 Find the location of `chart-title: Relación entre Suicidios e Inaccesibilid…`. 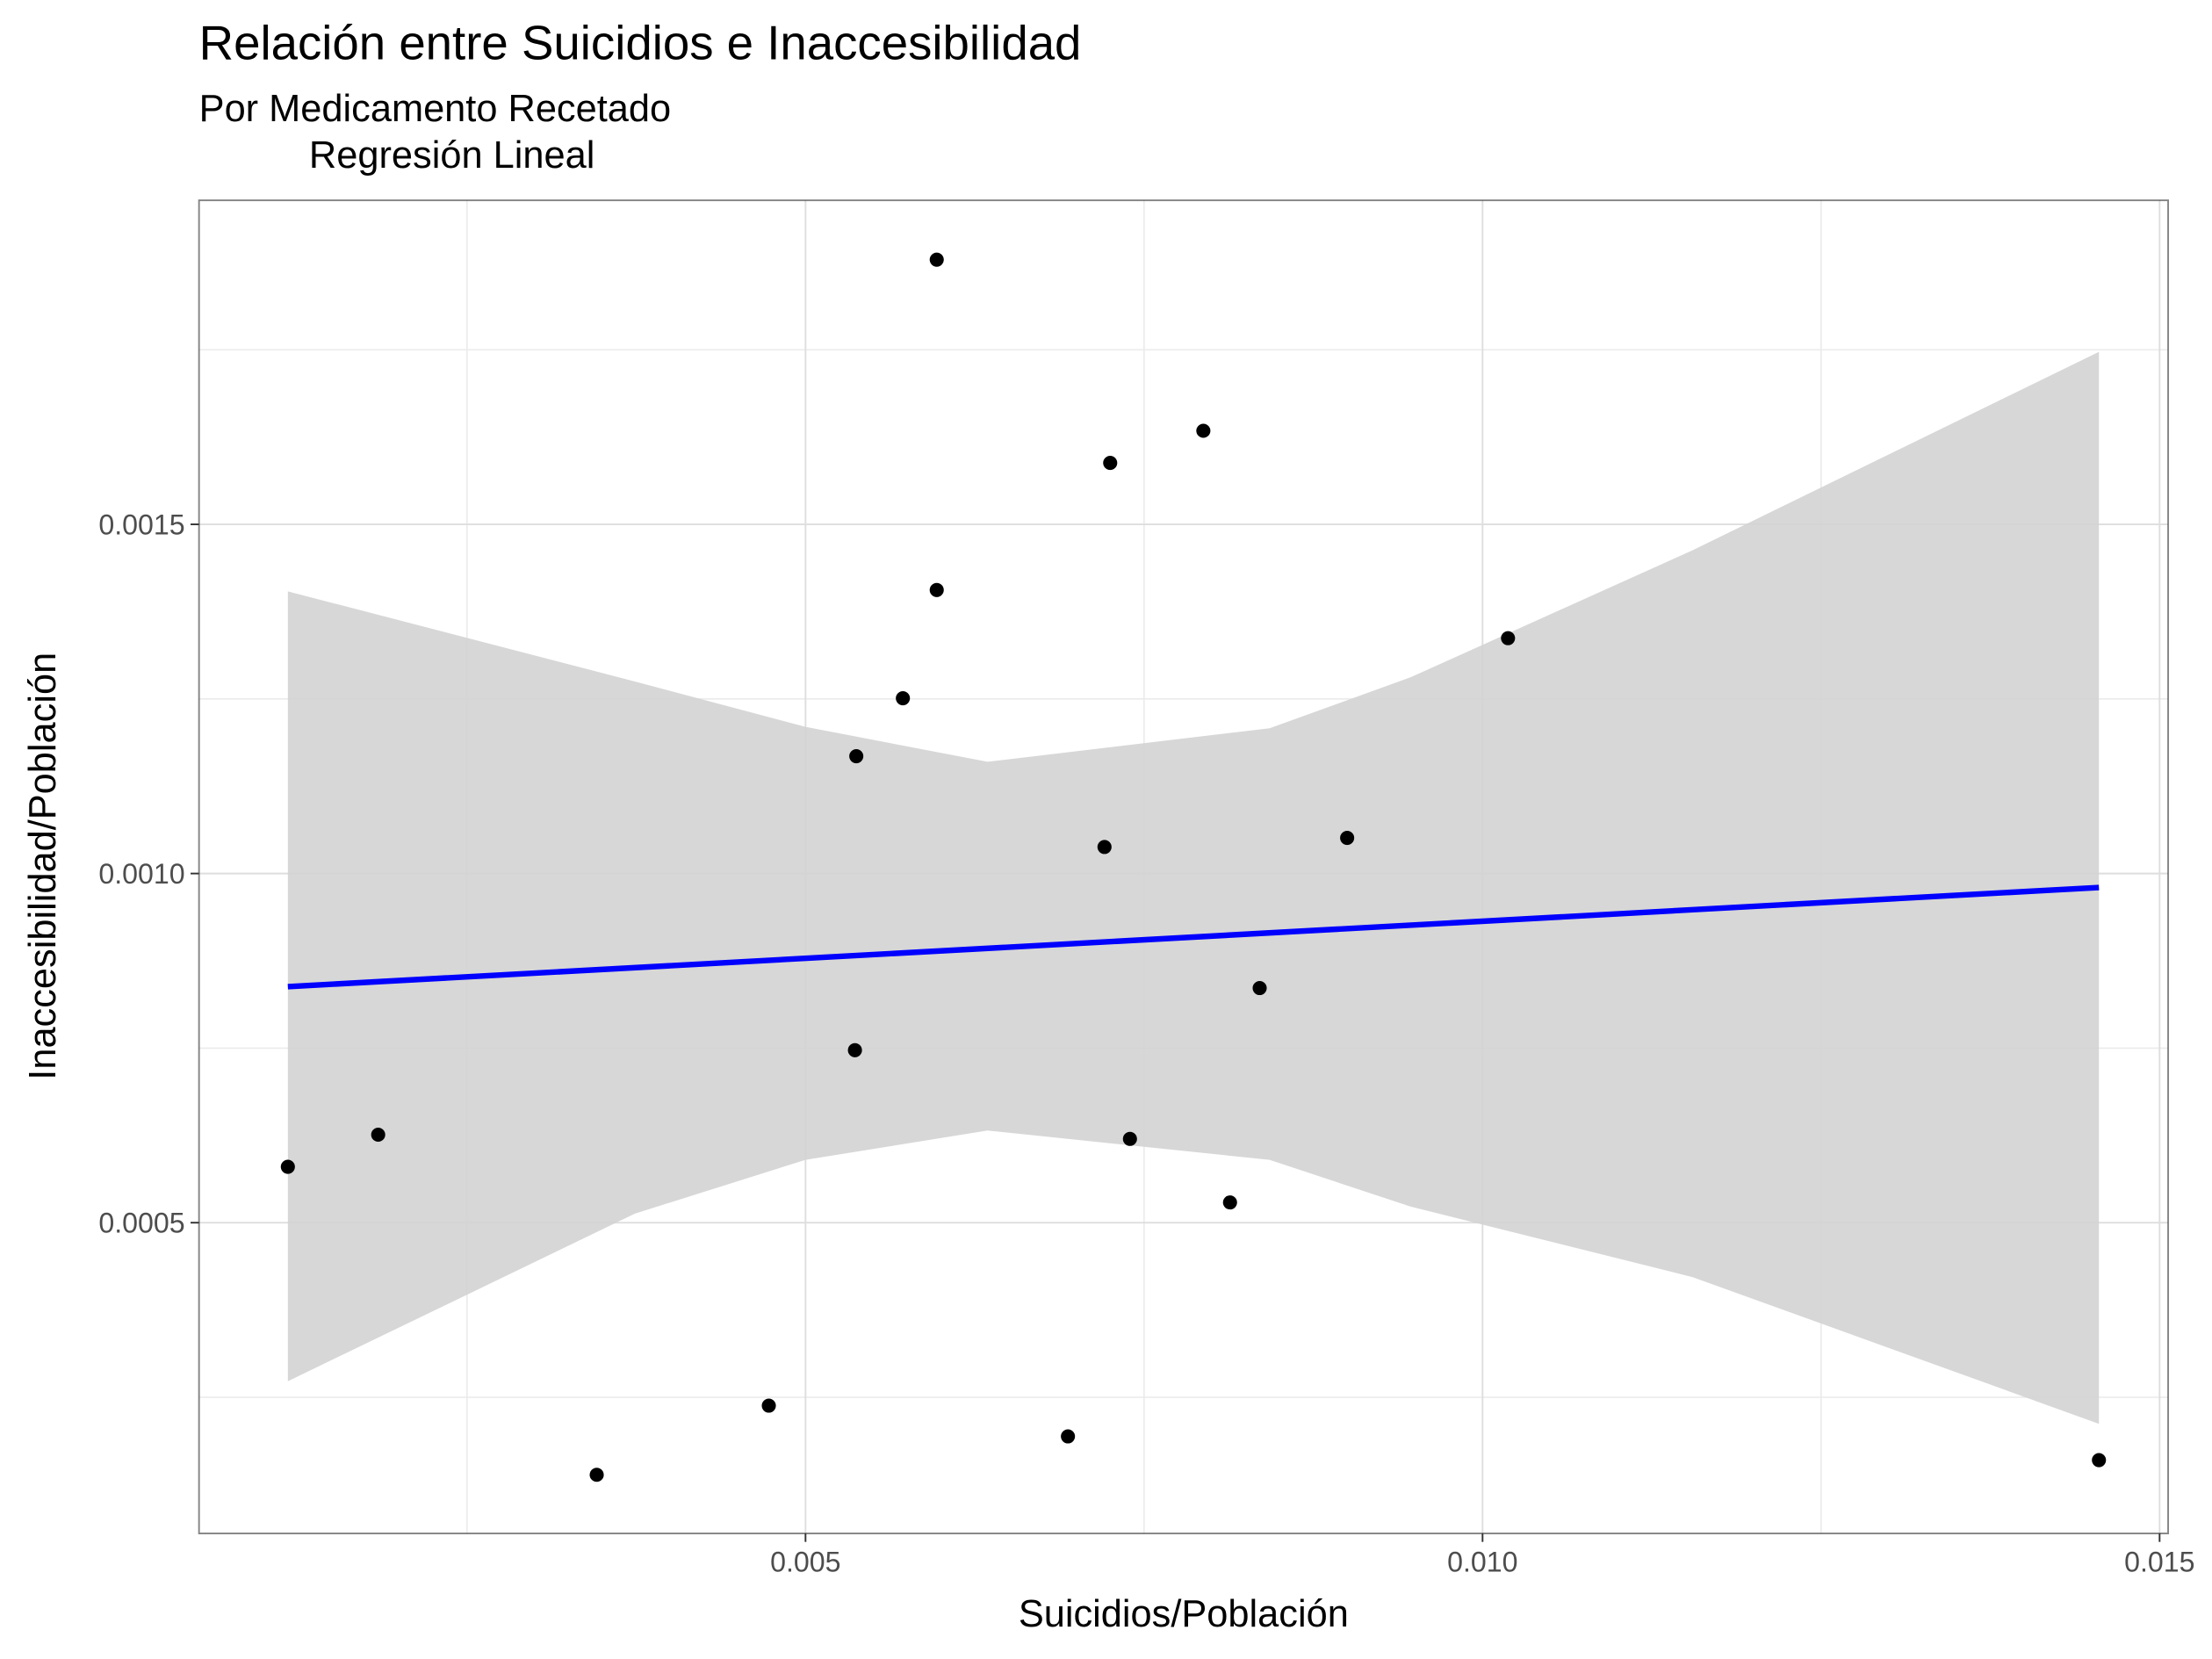

chart-title: Relación entre Suicidios e Inaccesibilid… is located at coordinates (640, 42).